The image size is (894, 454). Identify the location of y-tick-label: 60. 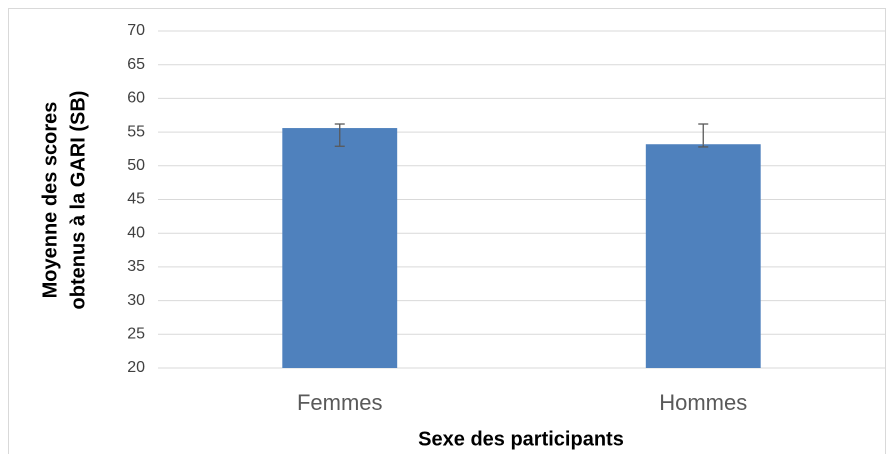
(136, 98).